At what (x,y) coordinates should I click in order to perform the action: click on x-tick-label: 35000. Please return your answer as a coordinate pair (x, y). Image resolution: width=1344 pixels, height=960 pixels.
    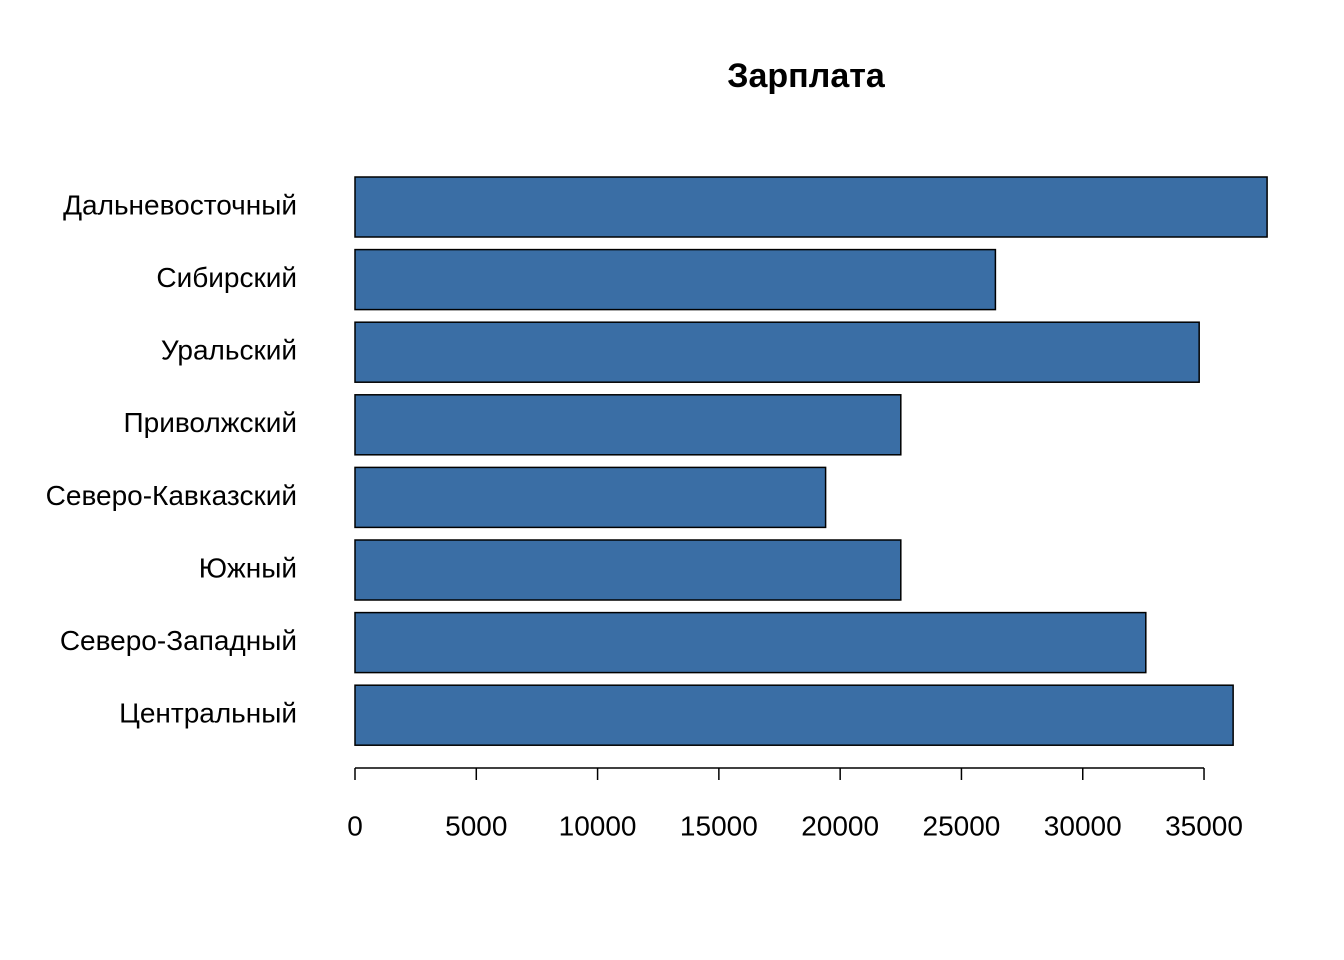
    Looking at the image, I should click on (1204, 825).